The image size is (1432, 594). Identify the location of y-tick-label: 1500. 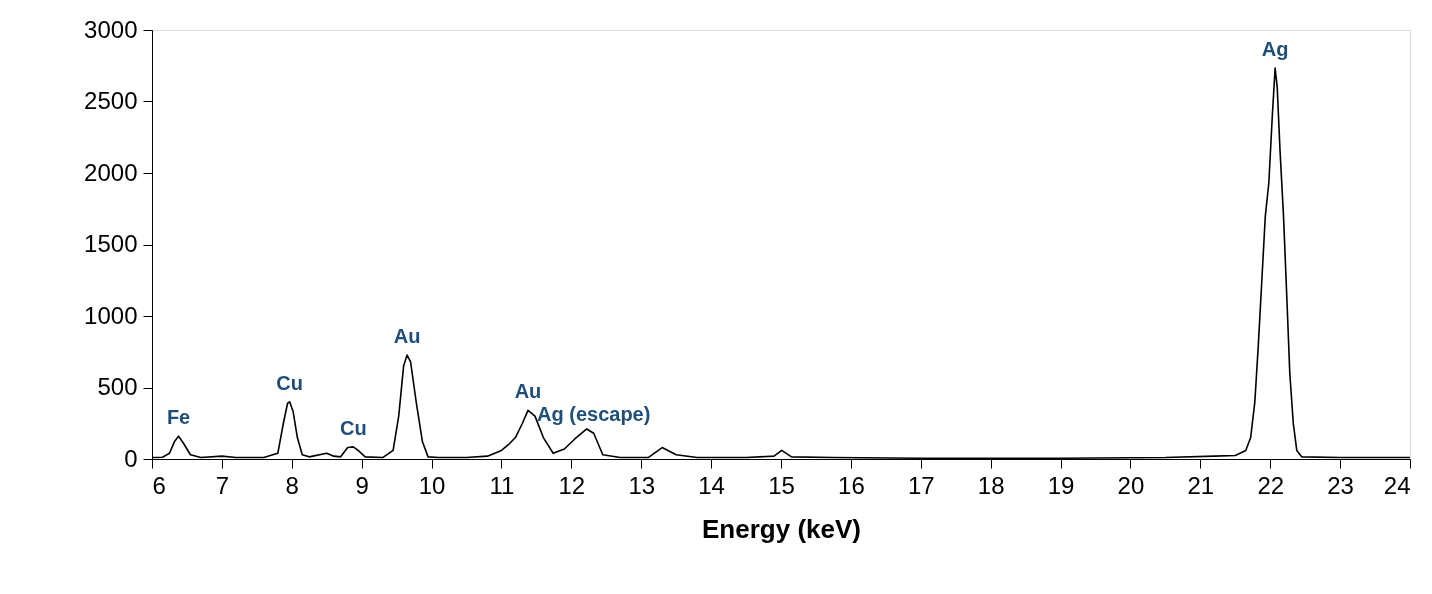
(111, 243).